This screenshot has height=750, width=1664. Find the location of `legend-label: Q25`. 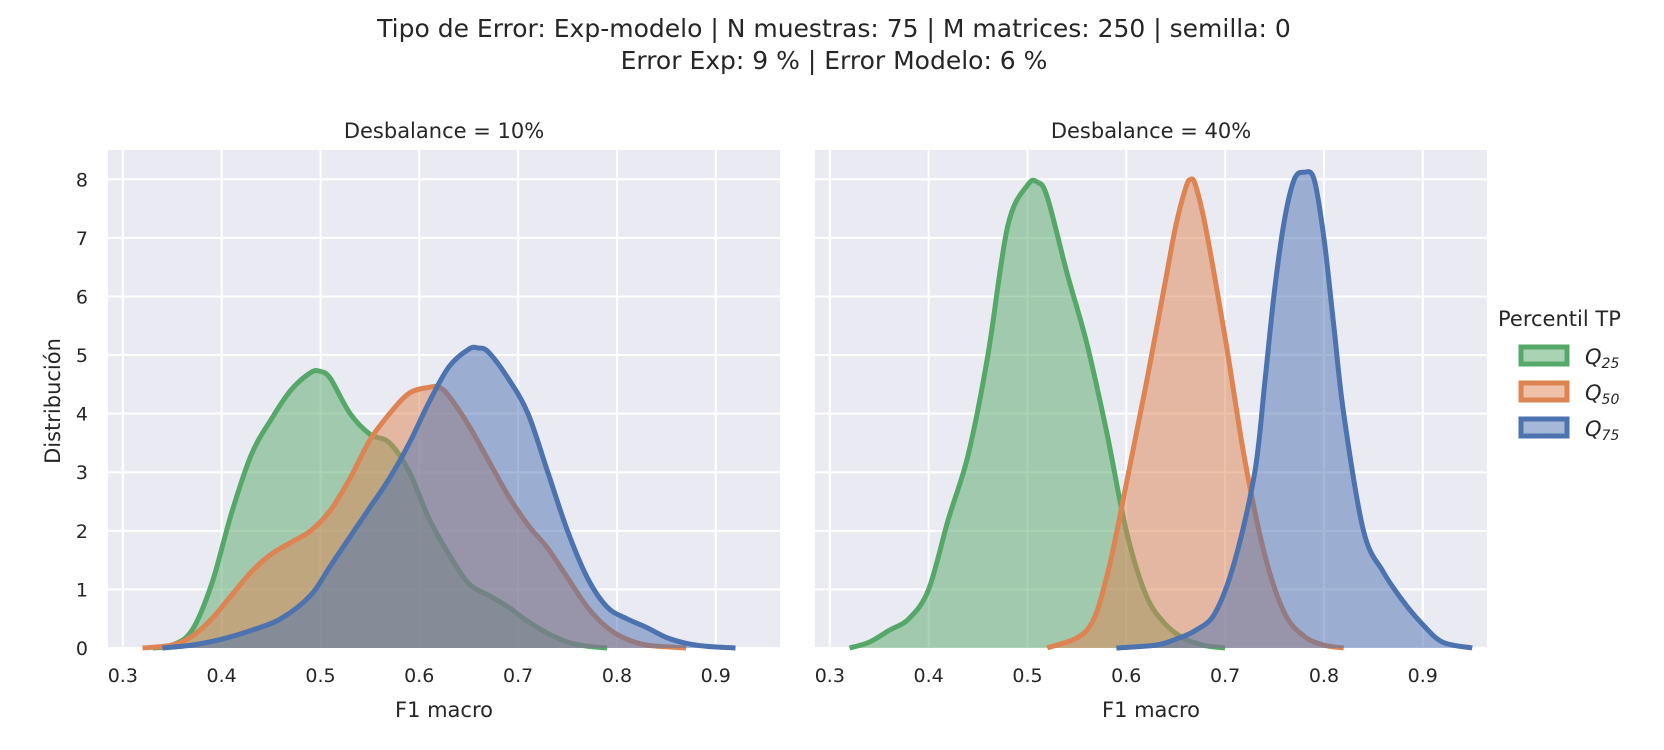

legend-label: Q25 is located at coordinates (1602, 358).